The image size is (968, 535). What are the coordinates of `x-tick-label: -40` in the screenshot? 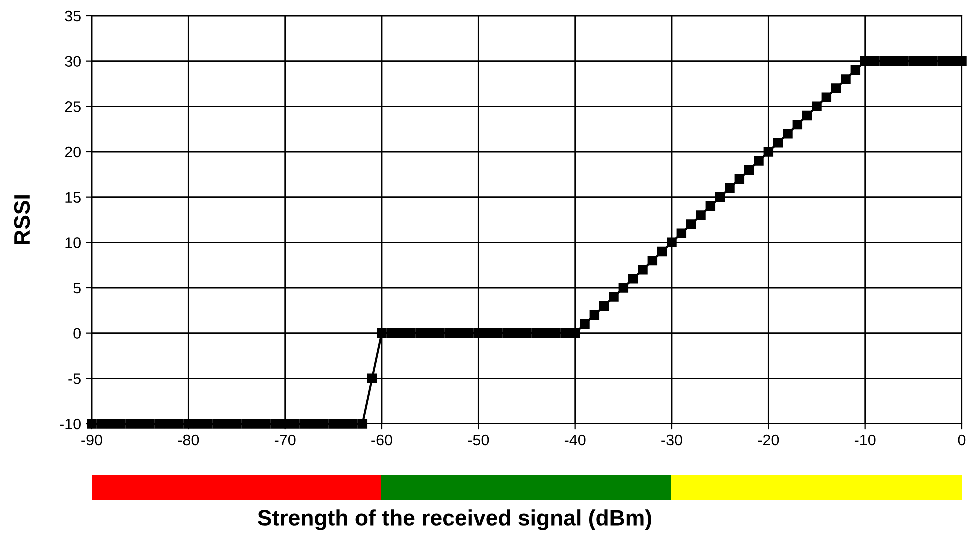 It's located at (575, 440).